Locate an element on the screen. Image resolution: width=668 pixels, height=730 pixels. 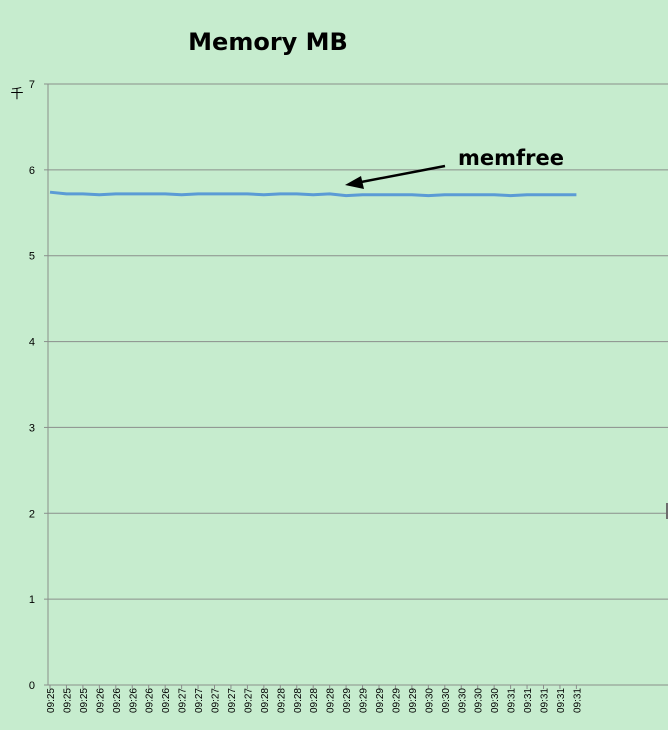
series-lines is located at coordinates (313, 194).